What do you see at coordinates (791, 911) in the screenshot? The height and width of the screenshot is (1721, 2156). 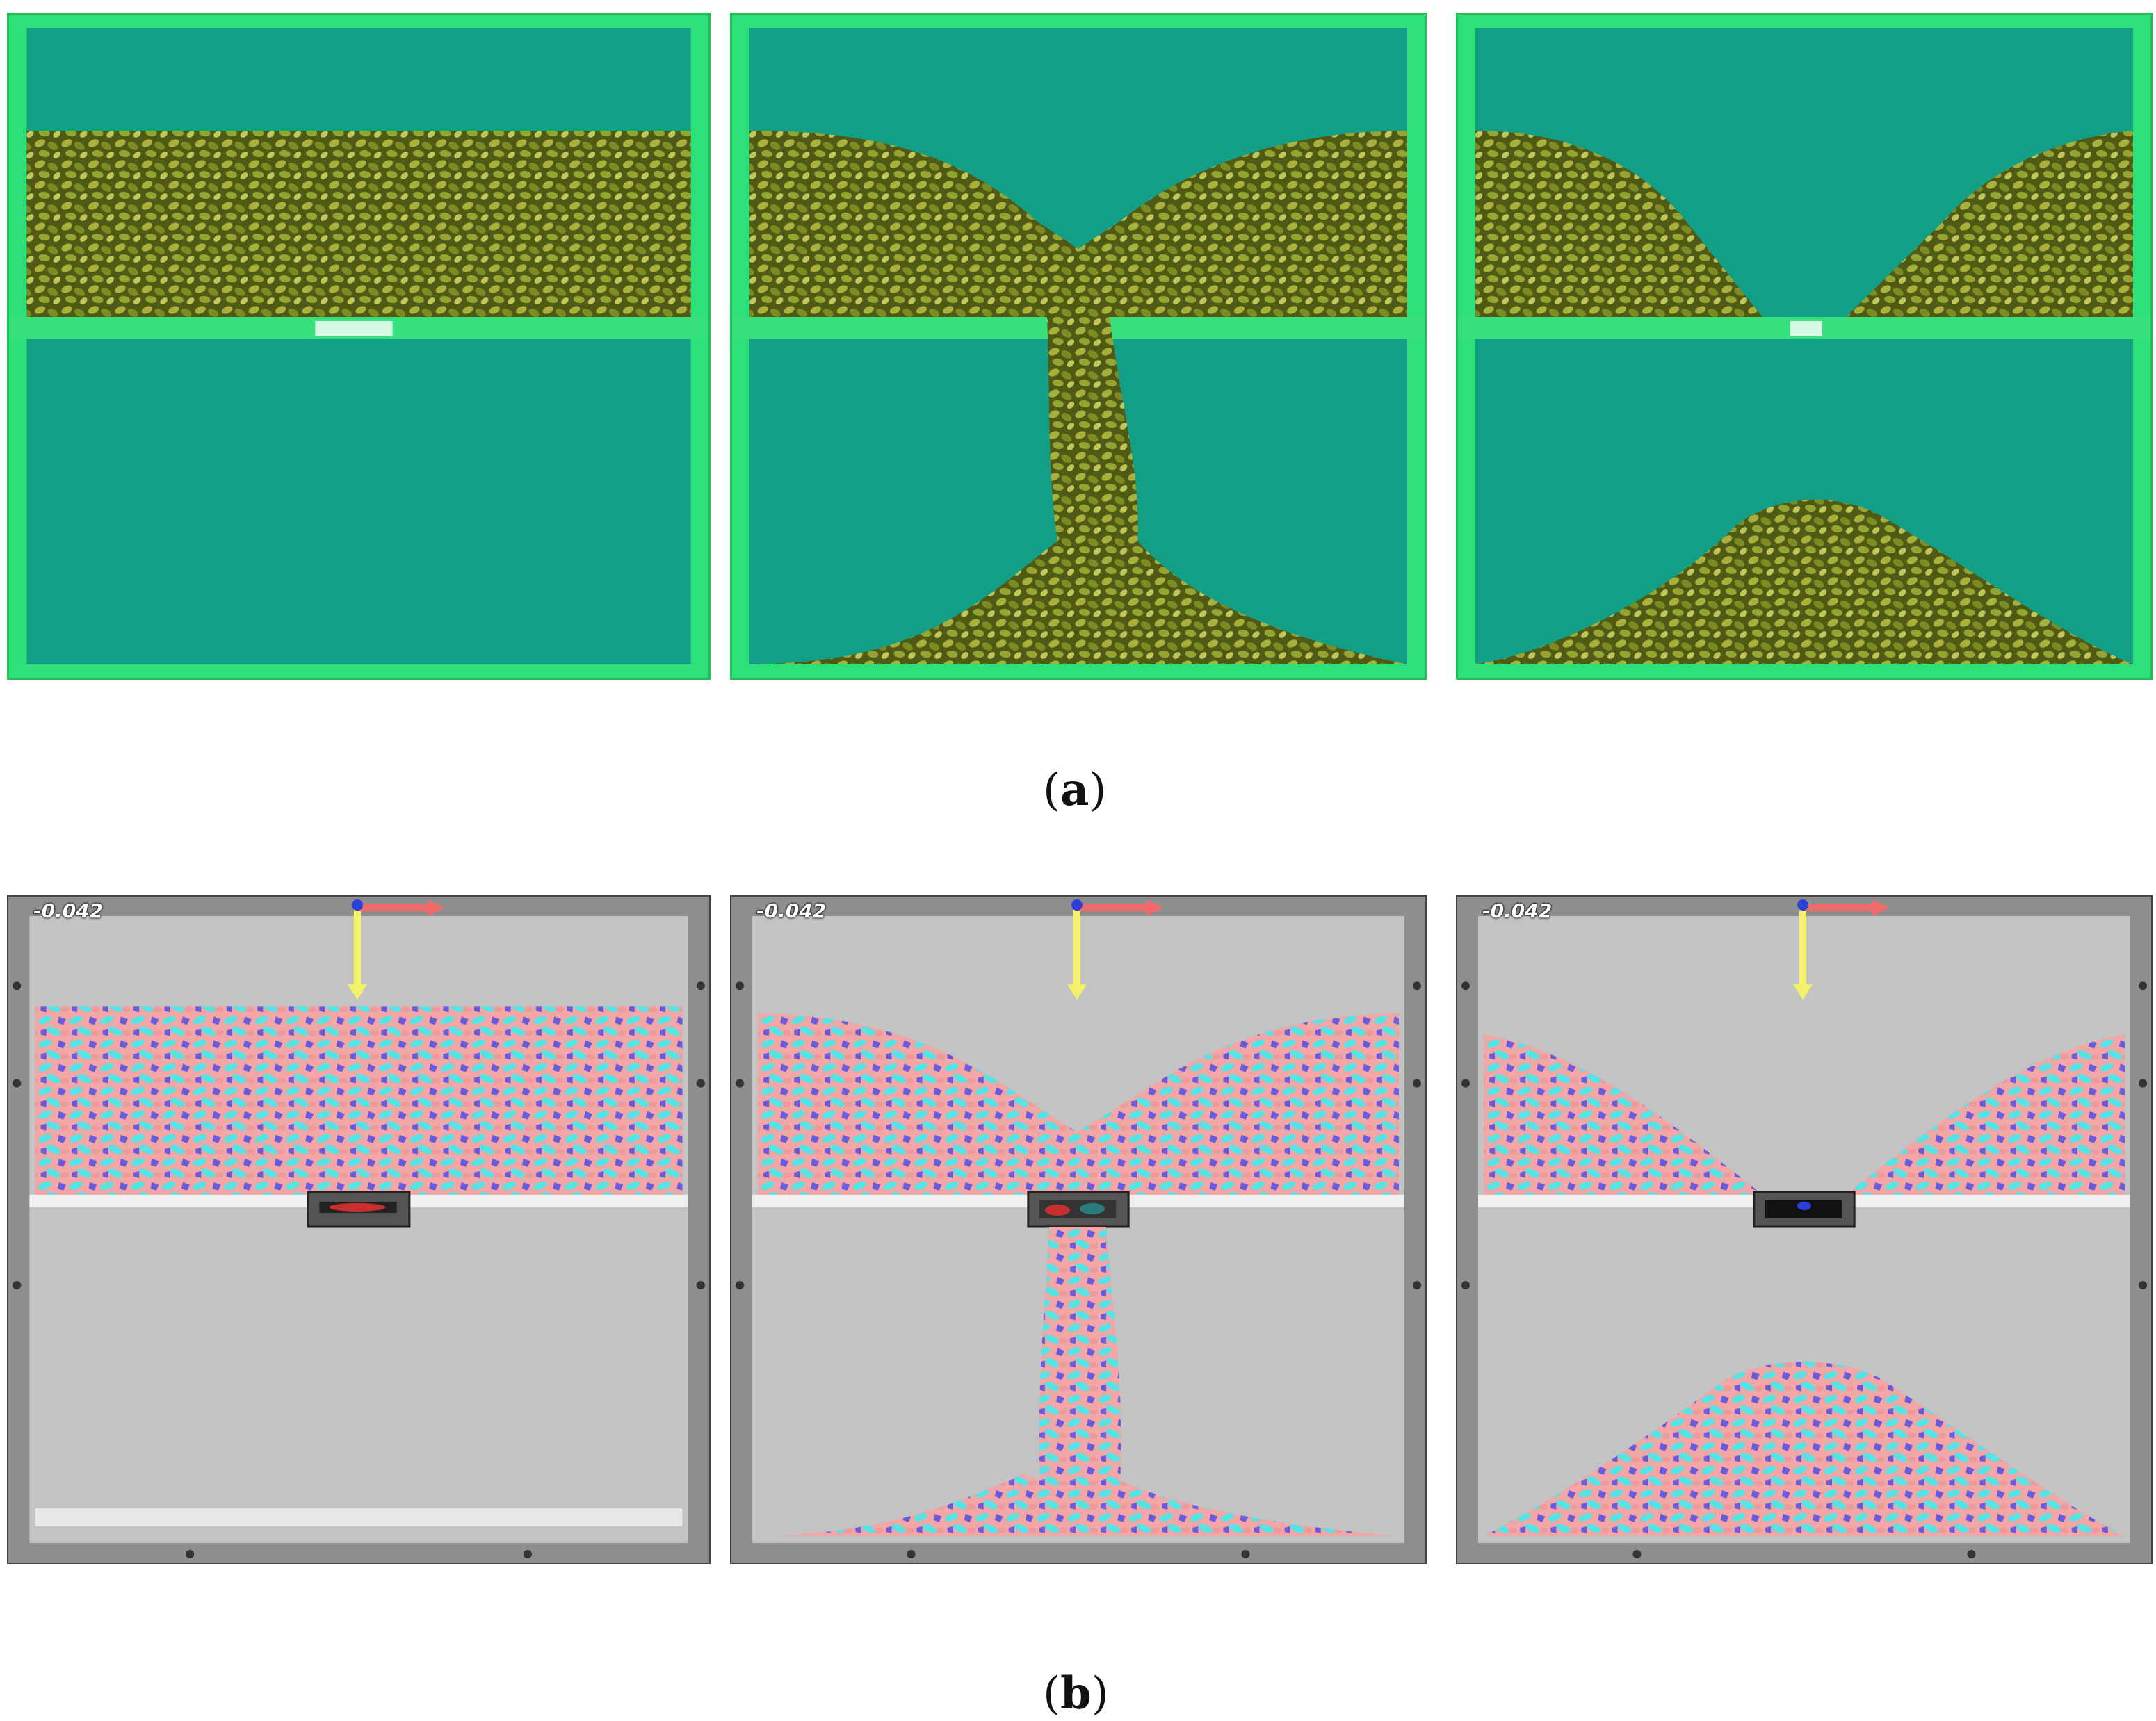 I see `scale-readout-2: -0.042` at bounding box center [791, 911].